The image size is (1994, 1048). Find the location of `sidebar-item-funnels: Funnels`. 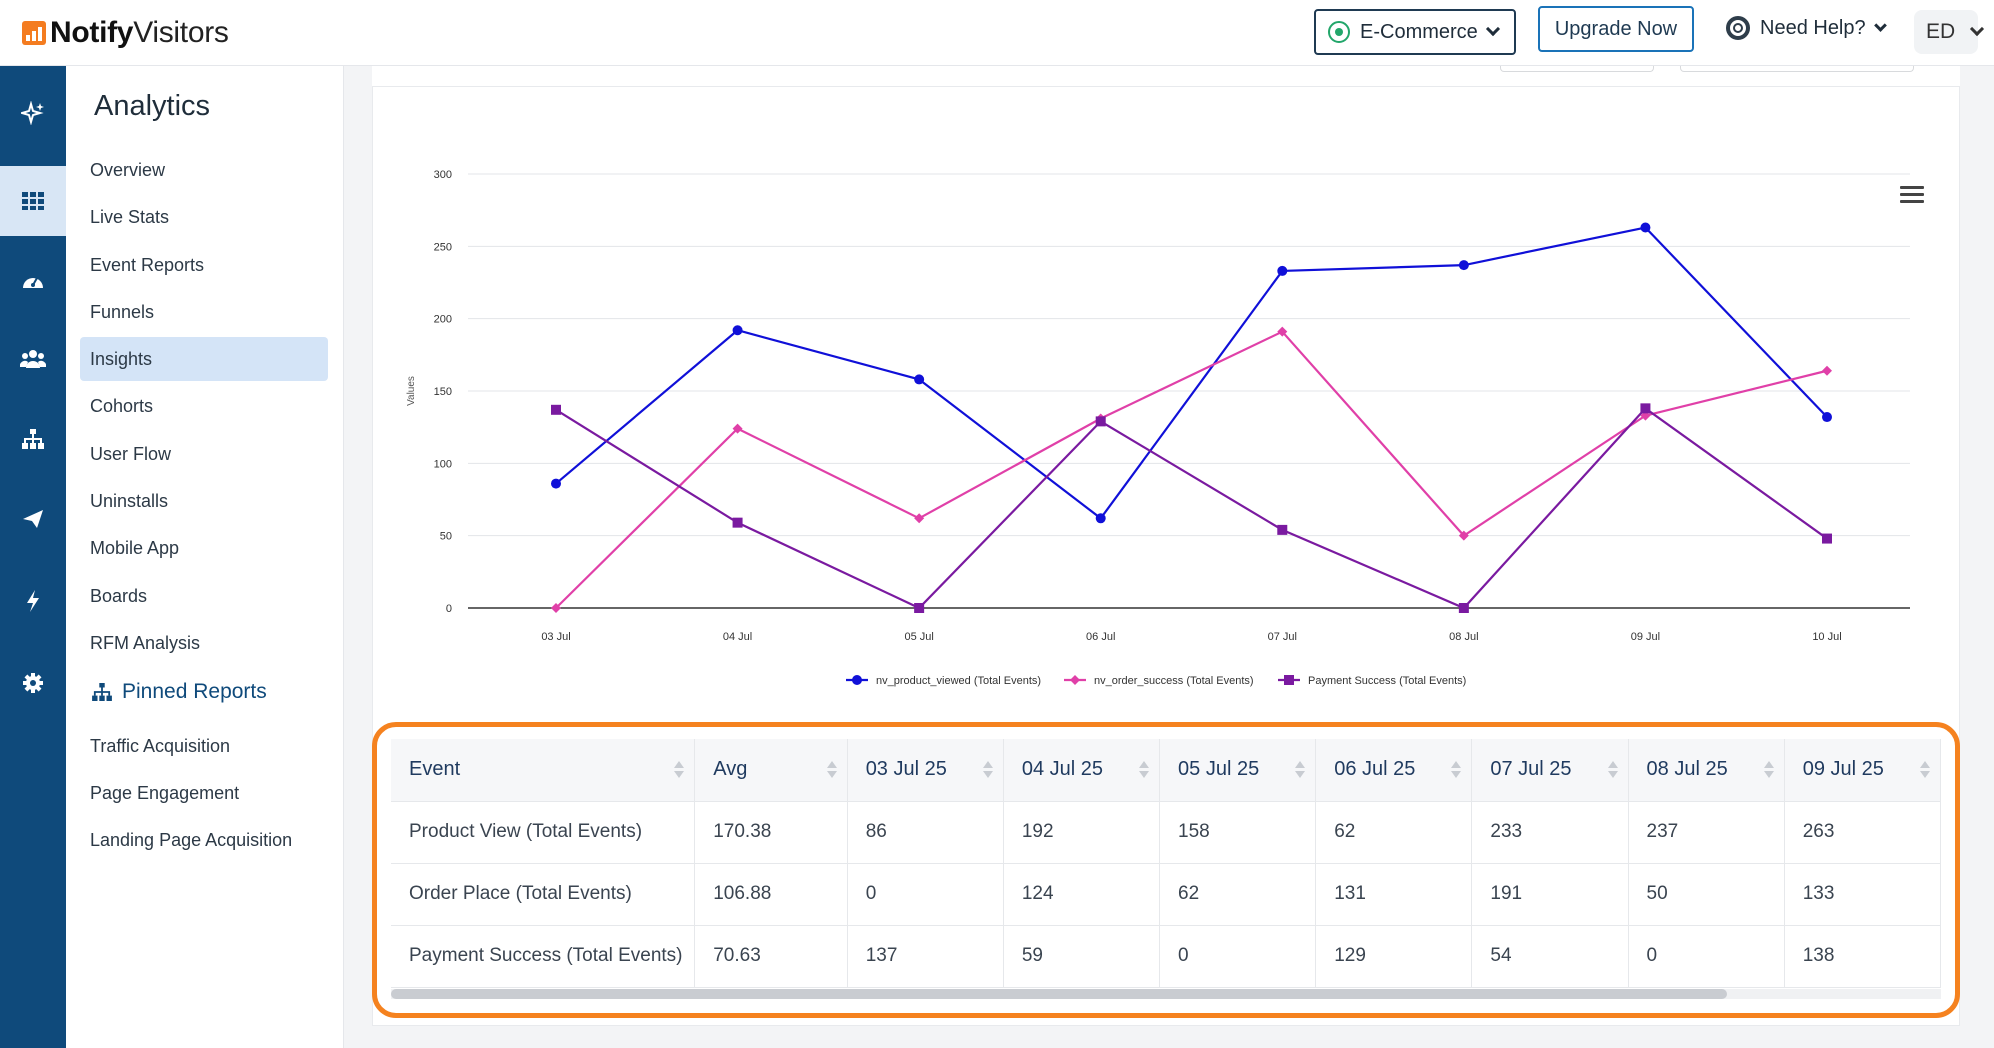

sidebar-item-funnels: Funnels is located at coordinates (122, 311).